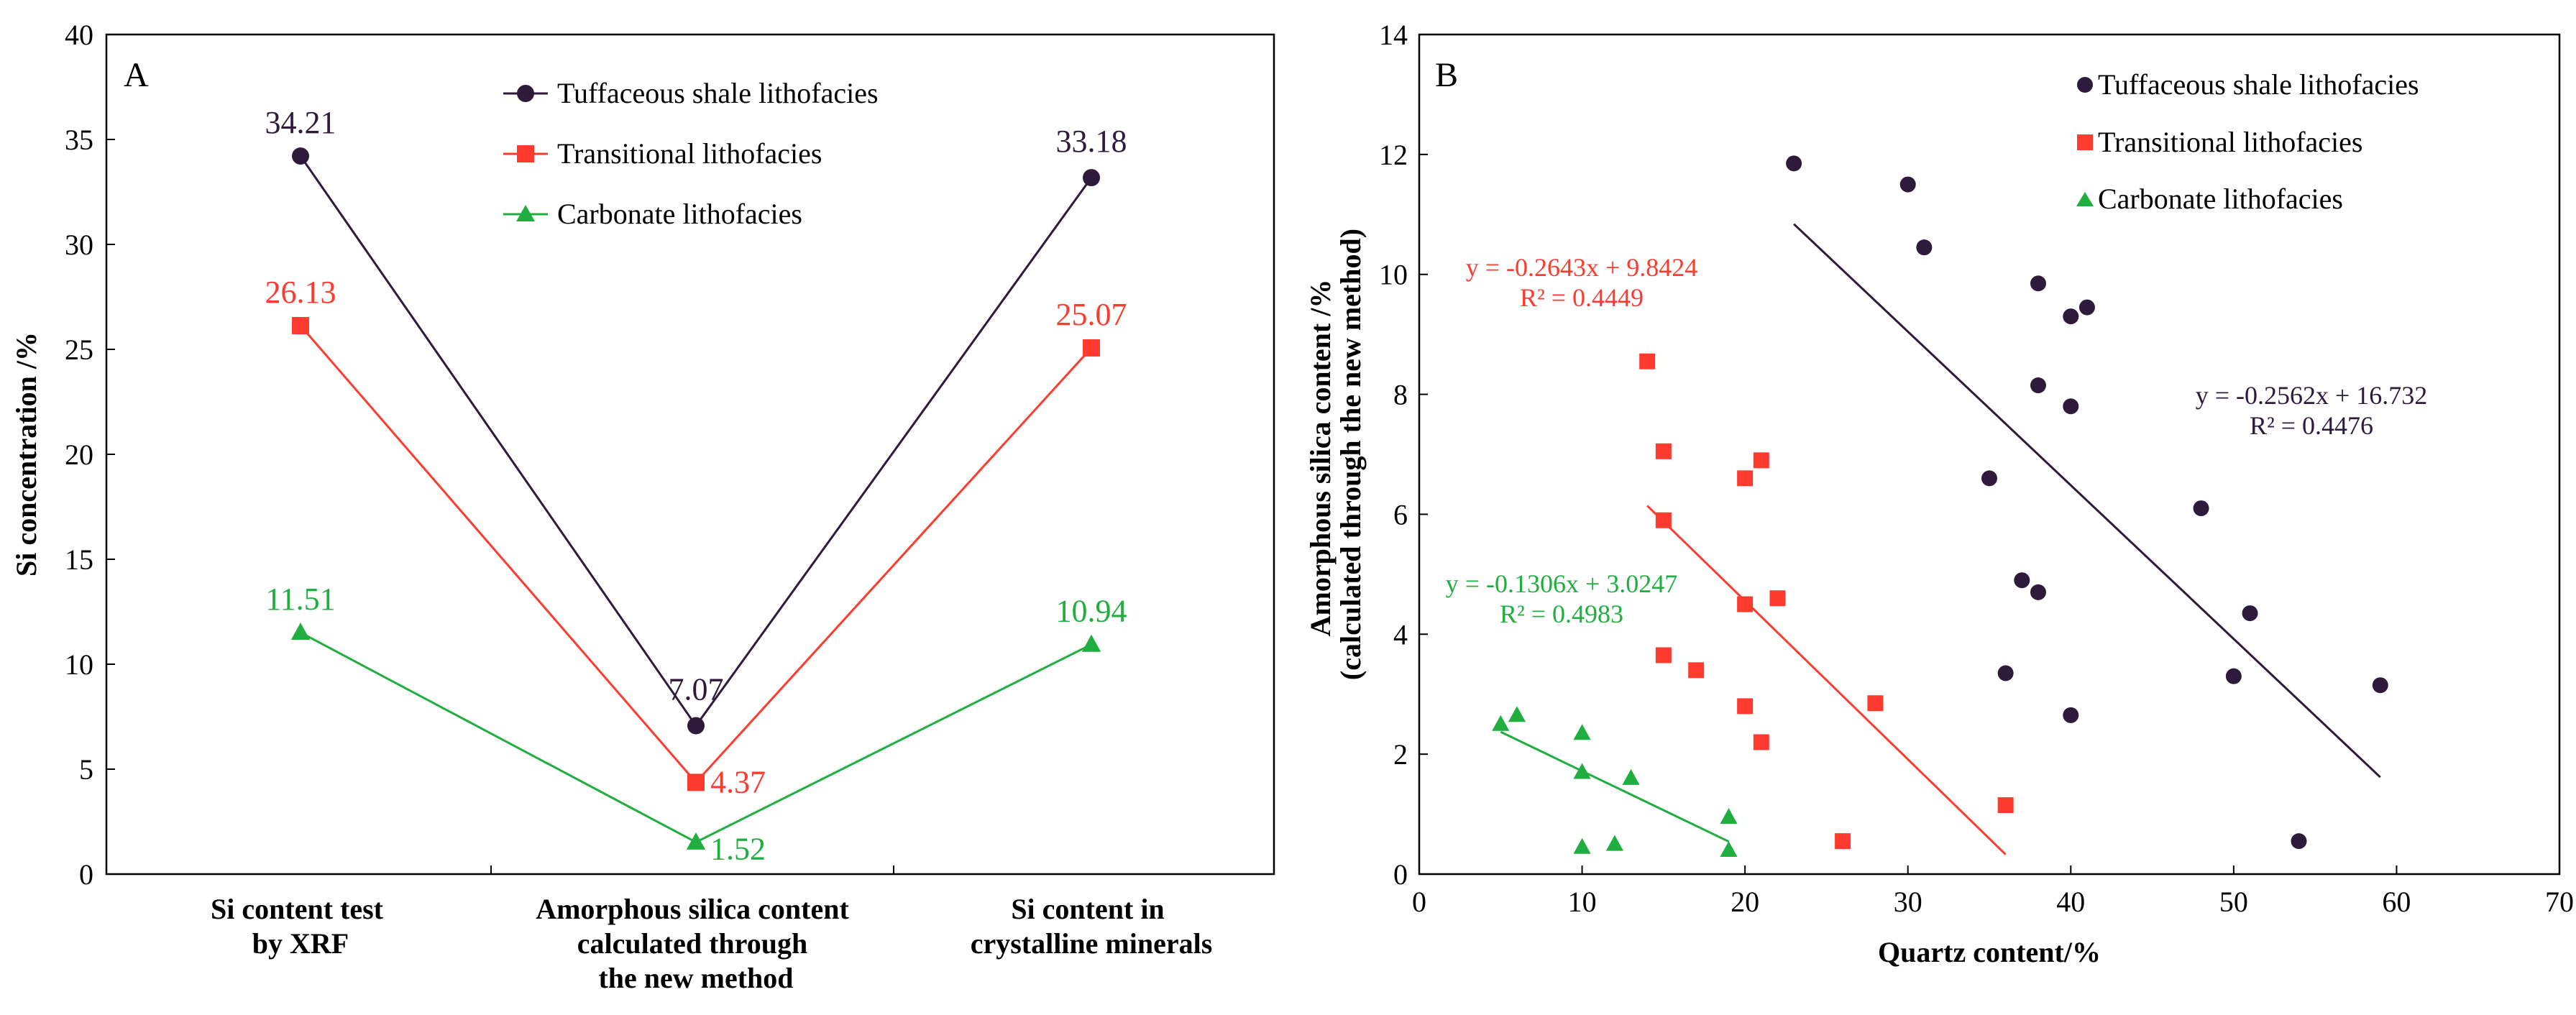 The image size is (2576, 1015). What do you see at coordinates (1993, 891) in the screenshot?
I see `panel-b-xticks: 0 10 20 30 40 50 60 70` at bounding box center [1993, 891].